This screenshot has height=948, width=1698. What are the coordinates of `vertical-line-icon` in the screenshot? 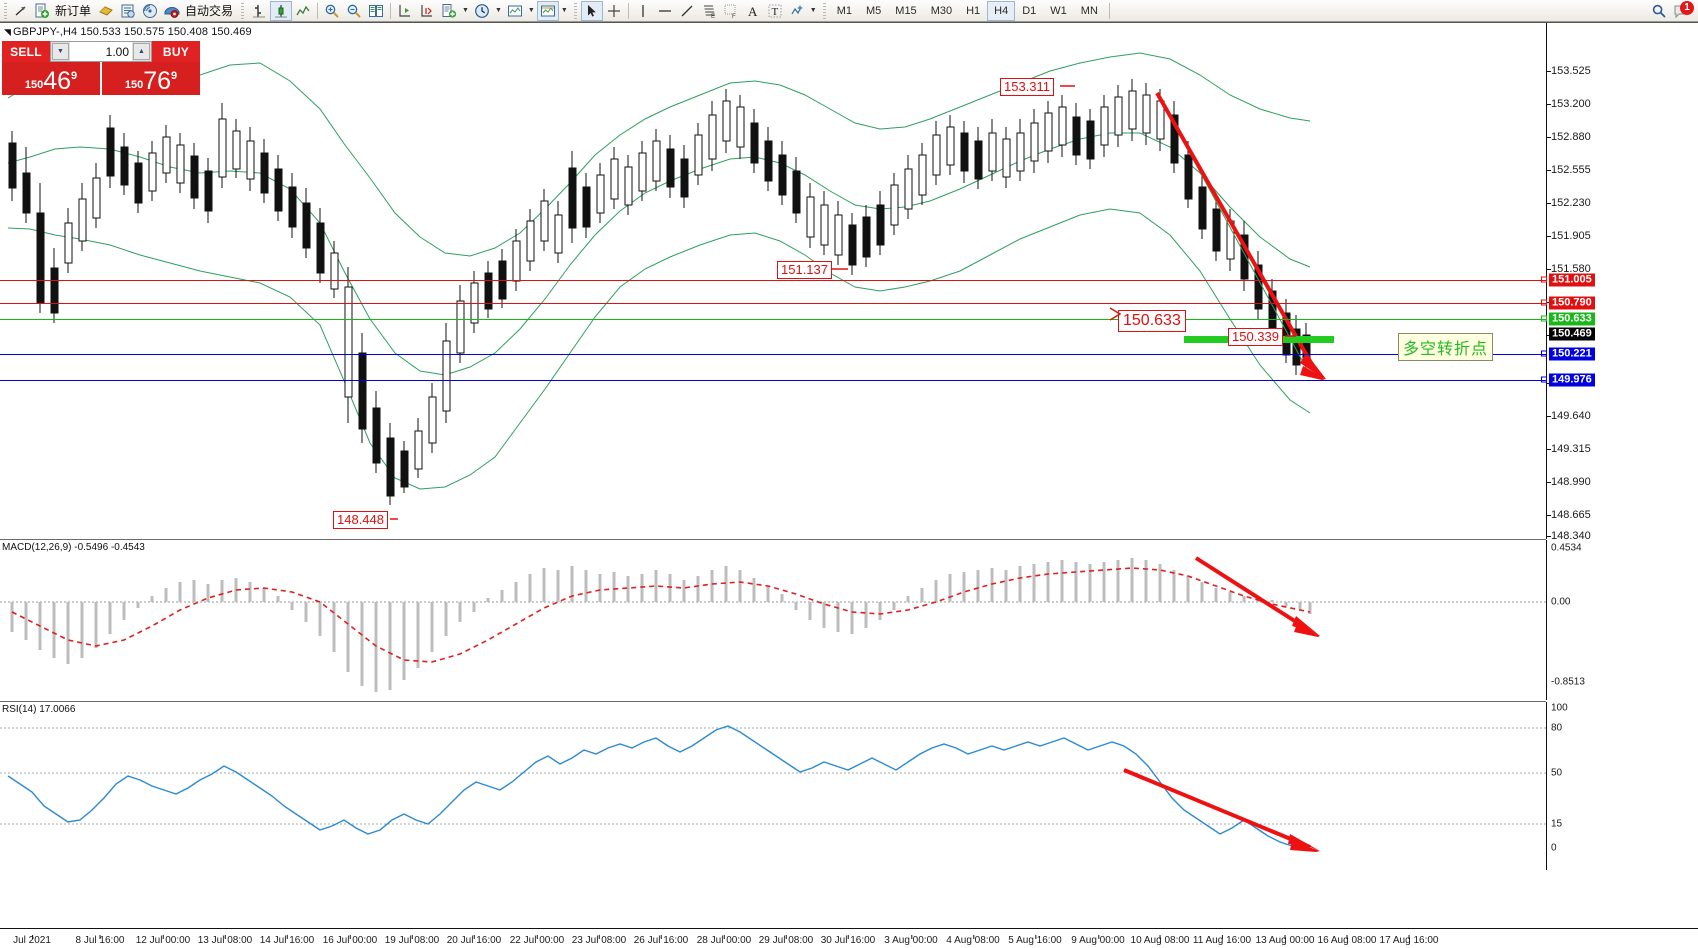 It's located at (643, 11).